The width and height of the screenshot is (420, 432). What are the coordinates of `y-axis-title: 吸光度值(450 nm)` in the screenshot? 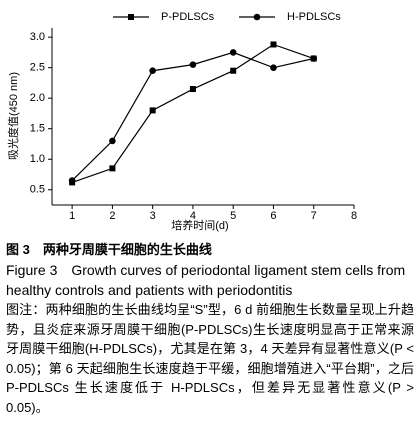 It's located at (13, 116).